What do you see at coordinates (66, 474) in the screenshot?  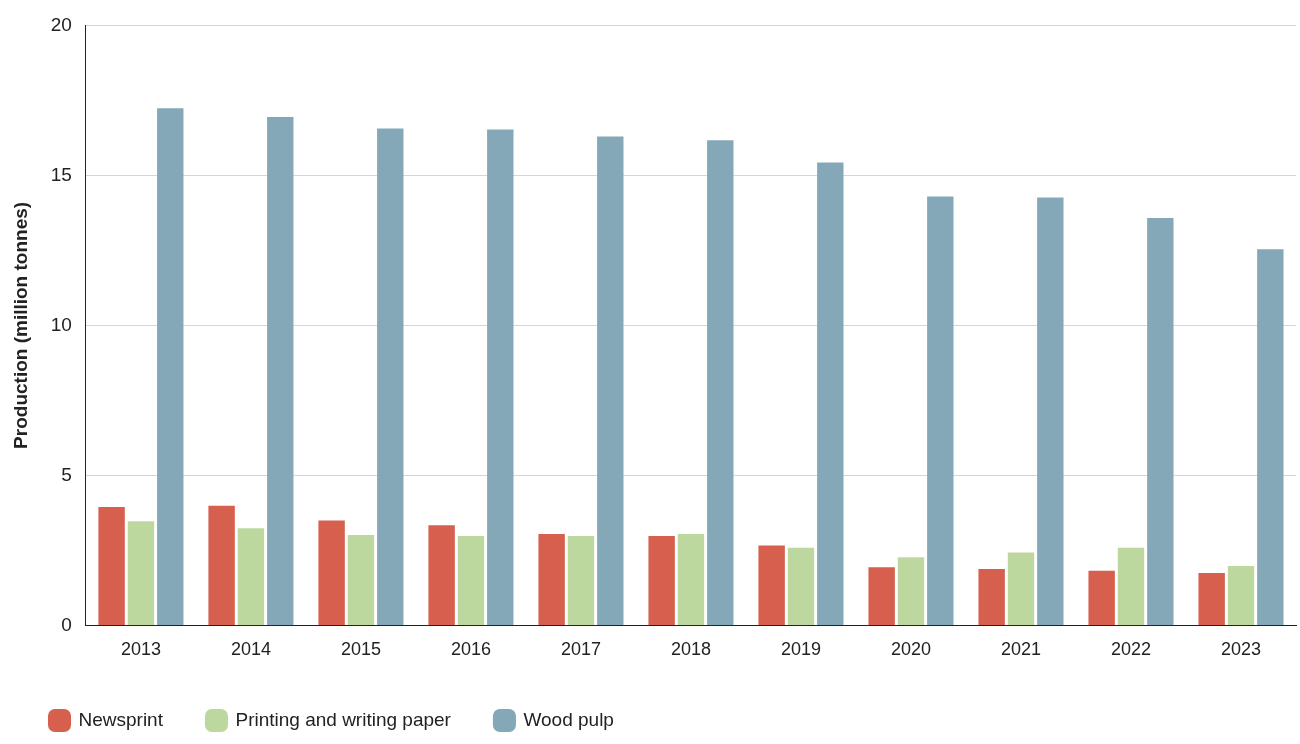 I see `y-tick-label: 5` at bounding box center [66, 474].